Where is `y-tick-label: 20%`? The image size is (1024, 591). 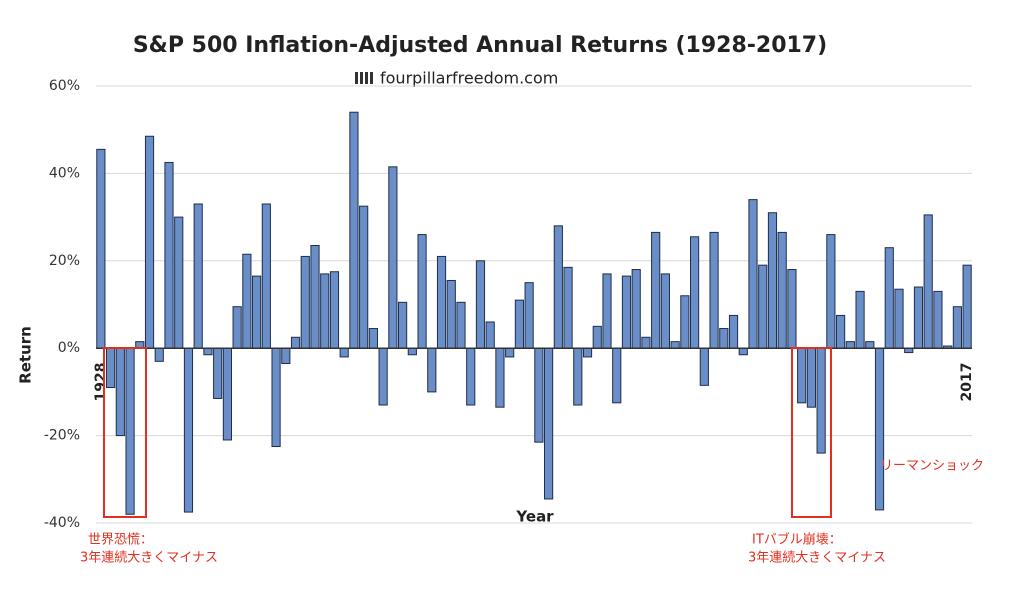
y-tick-label: 20% is located at coordinates (64, 261).